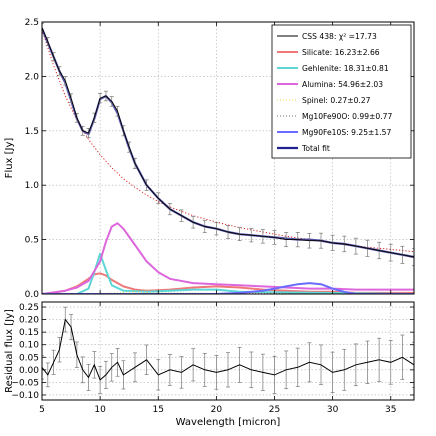  I want to click on series-gehlenite-line, so click(228, 273).